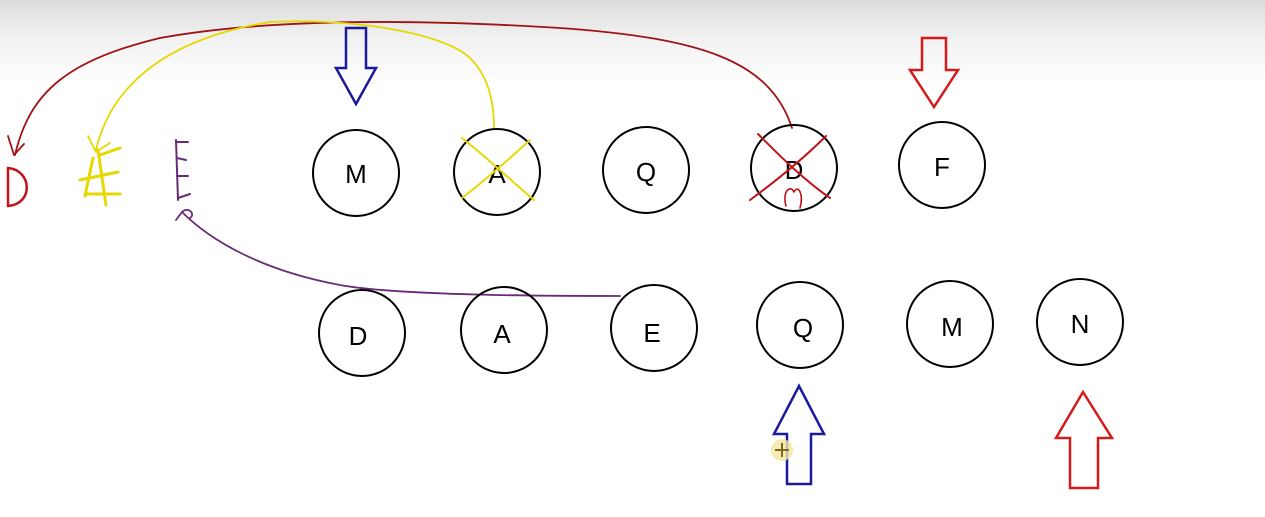 Image resolution: width=1265 pixels, height=517 pixels. What do you see at coordinates (651, 333) in the screenshot?
I see `svg-text: E` at bounding box center [651, 333].